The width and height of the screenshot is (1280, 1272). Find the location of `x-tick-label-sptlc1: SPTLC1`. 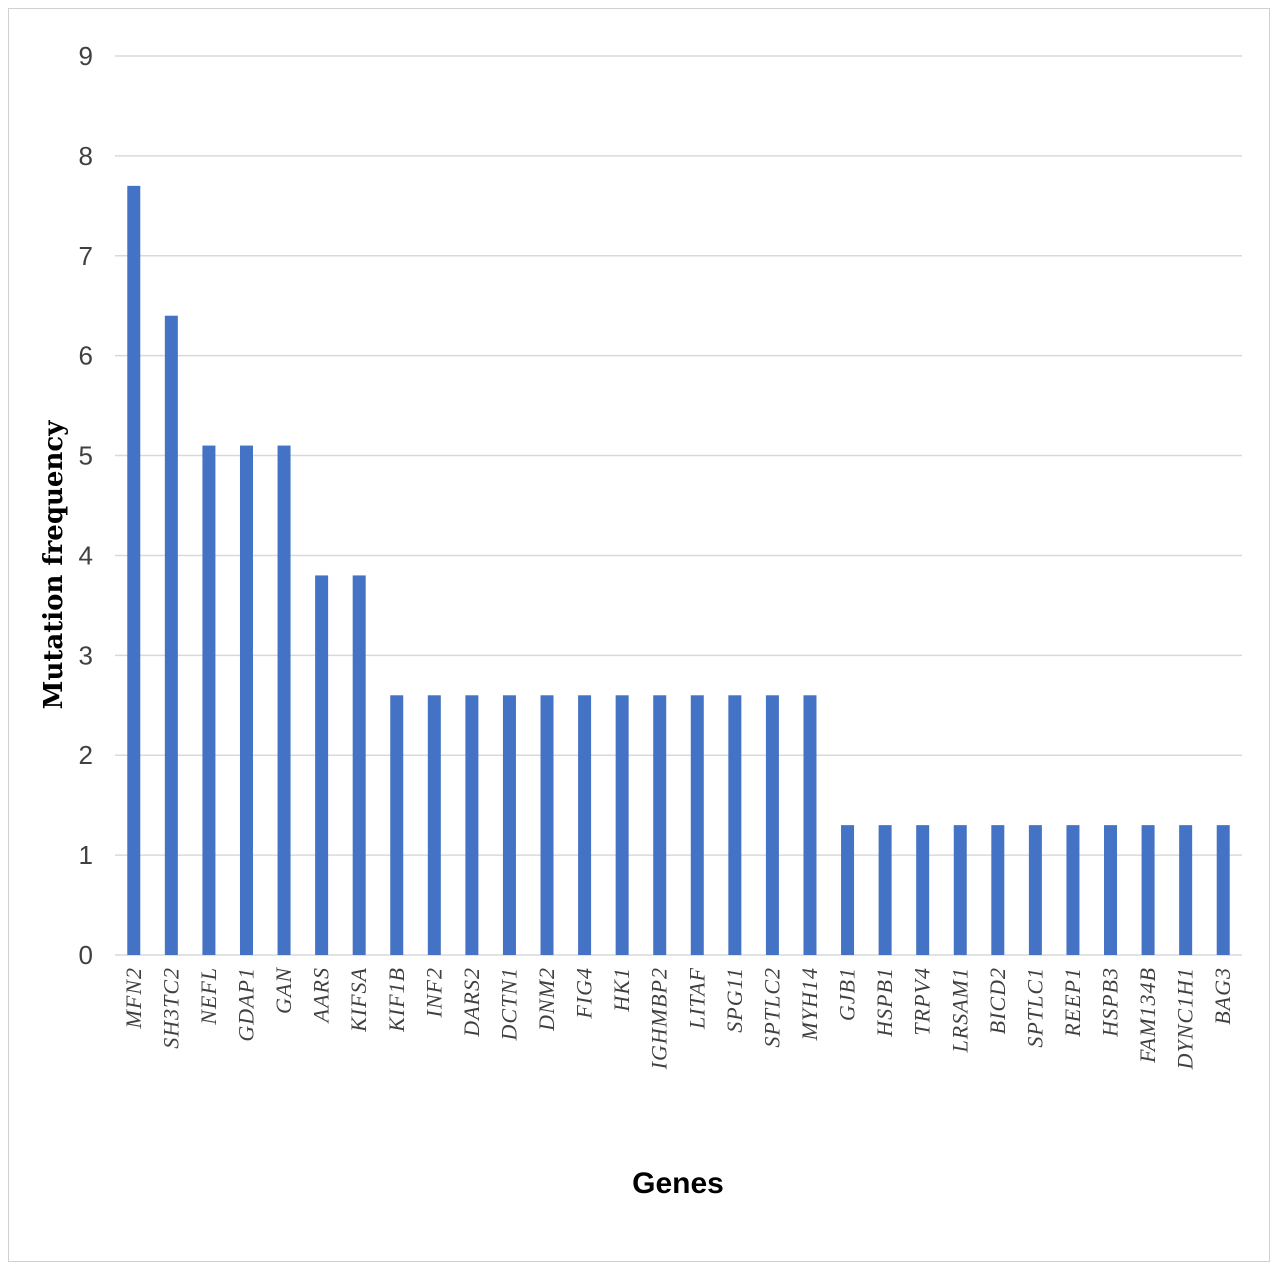

x-tick-label-sptlc1: SPTLC1 is located at coordinates (1034, 1007).